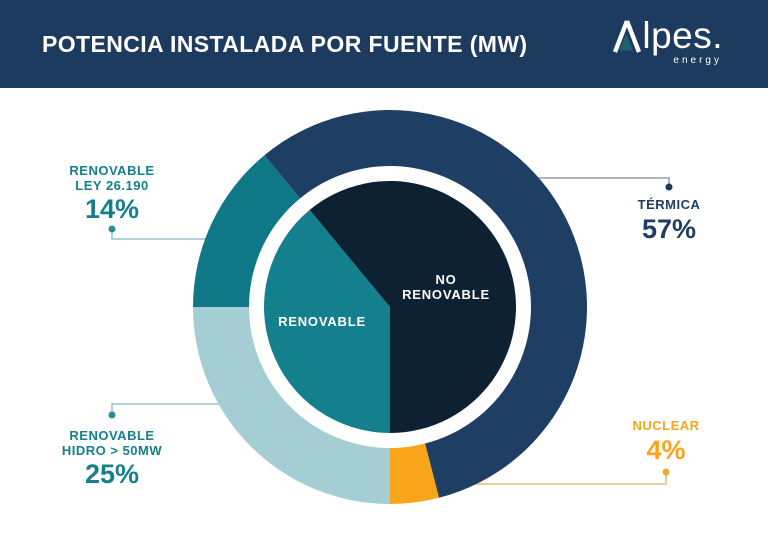  I want to click on brand-logo-wordmark: lpes., so click(667, 35).